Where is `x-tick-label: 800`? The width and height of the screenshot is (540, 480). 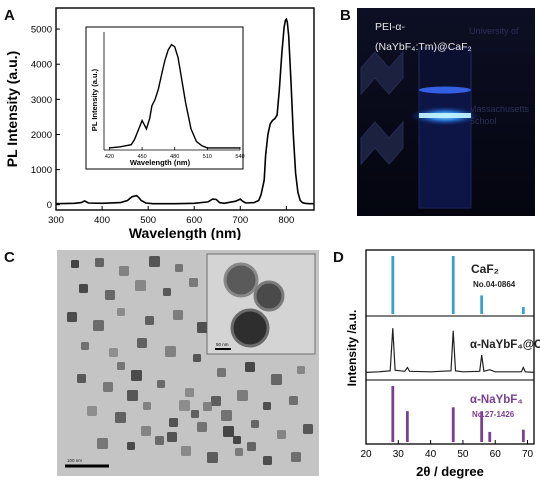 x-tick-label: 800 is located at coordinates (286, 220).